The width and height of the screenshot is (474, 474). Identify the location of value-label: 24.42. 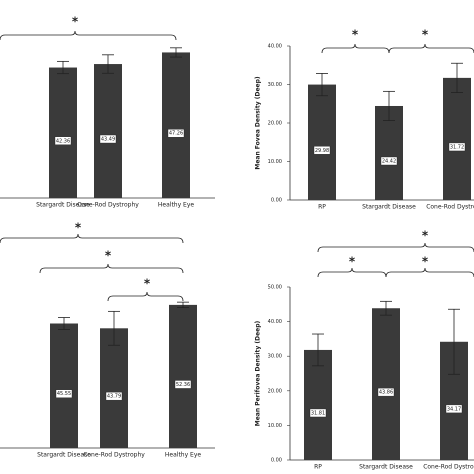
(389, 161).